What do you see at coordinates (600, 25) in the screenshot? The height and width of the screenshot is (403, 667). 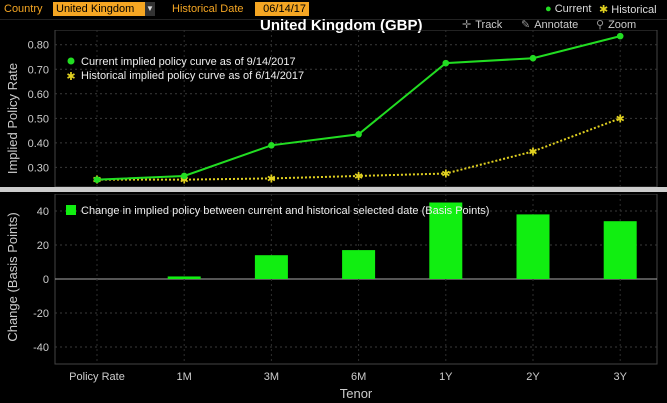 I see `magnifier-icon: ⚲` at bounding box center [600, 25].